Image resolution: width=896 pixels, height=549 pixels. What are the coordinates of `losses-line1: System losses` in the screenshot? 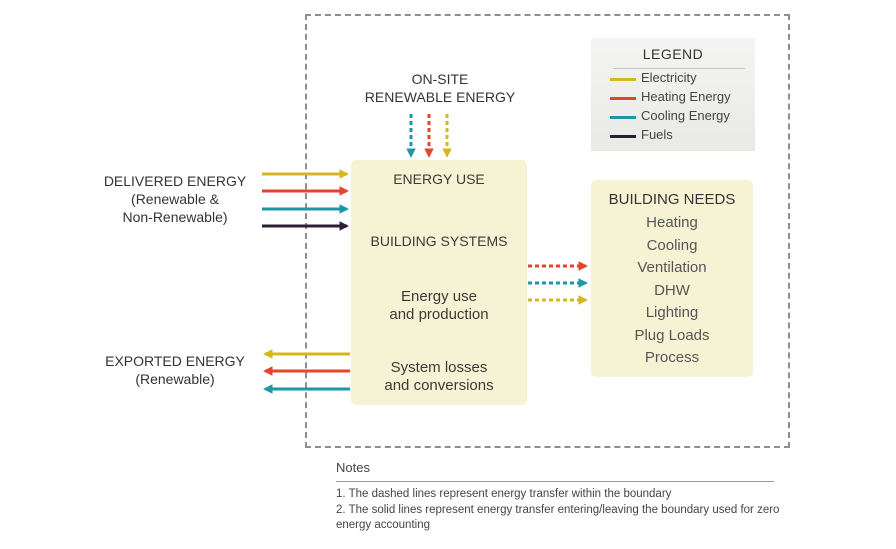 It's located at (439, 367).